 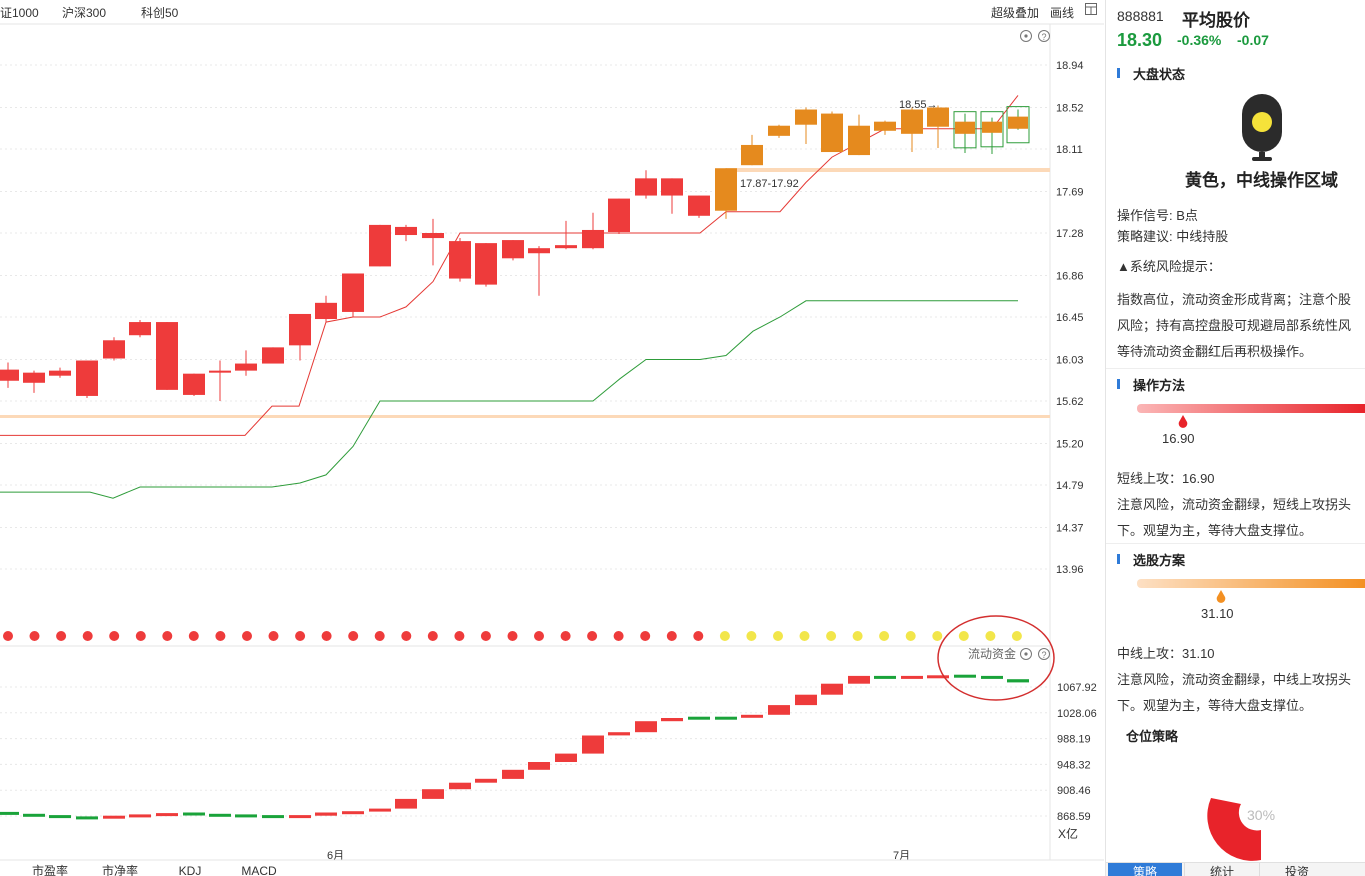 What do you see at coordinates (901, 856) in the screenshot?
I see `x-label-july: 7月` at bounding box center [901, 856].